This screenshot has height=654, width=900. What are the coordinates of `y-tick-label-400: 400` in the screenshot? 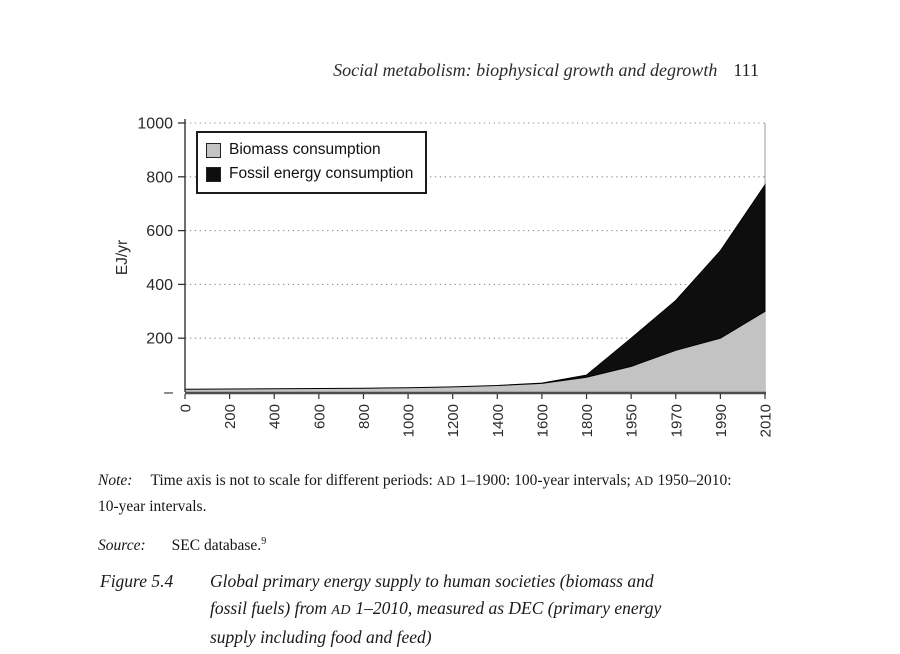 It's located at (159, 285).